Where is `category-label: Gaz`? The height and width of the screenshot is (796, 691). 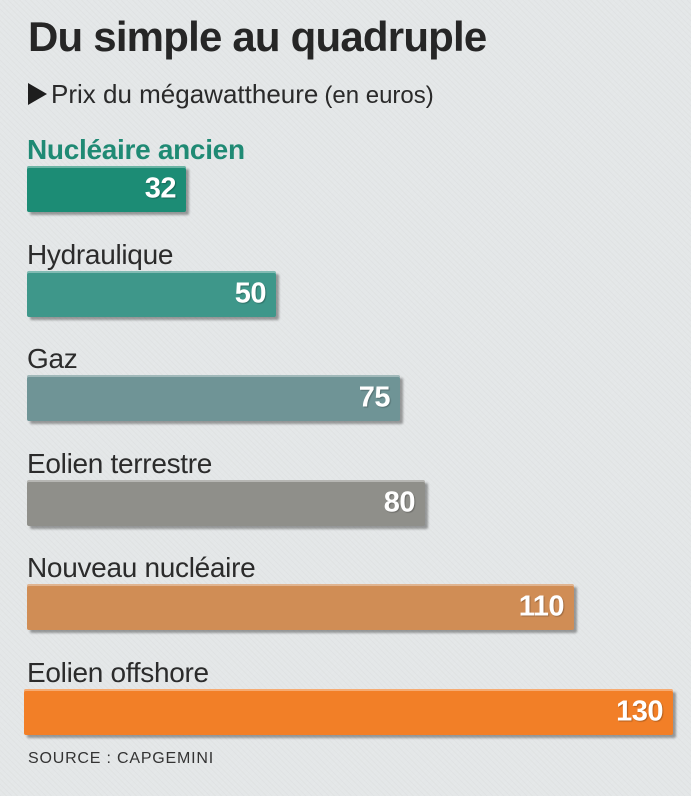
category-label: Gaz is located at coordinates (52, 359).